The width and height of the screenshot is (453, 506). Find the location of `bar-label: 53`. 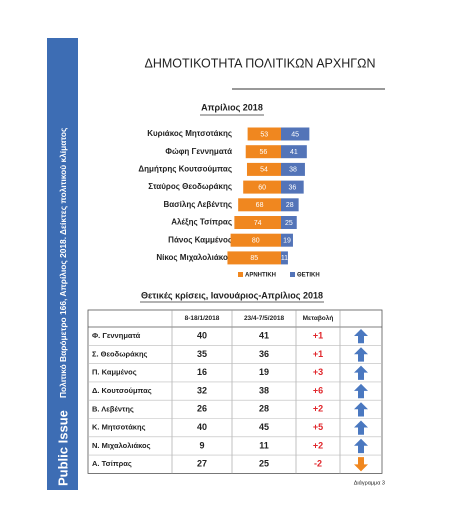

bar-label: 53 is located at coordinates (264, 134).